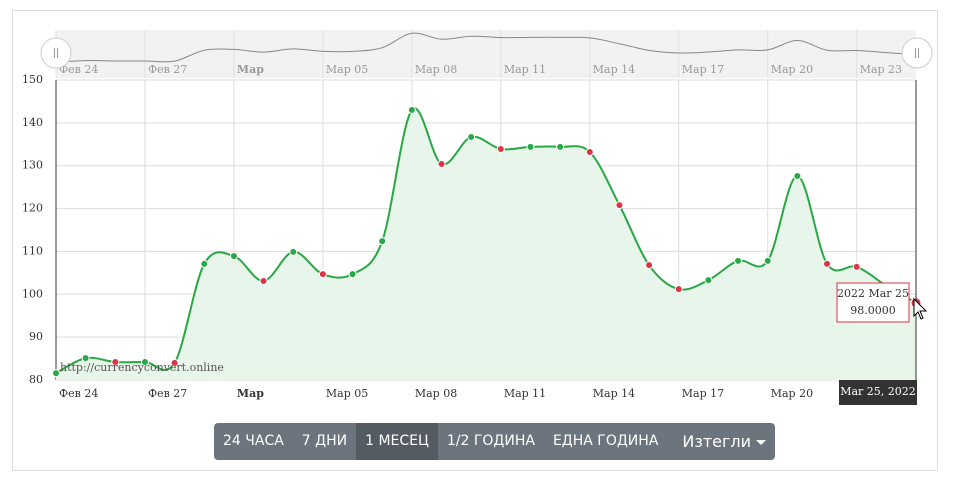 The width and height of the screenshot is (966, 502). Describe the element at coordinates (250, 393) in the screenshot. I see `x-tick-label: Мар` at that location.